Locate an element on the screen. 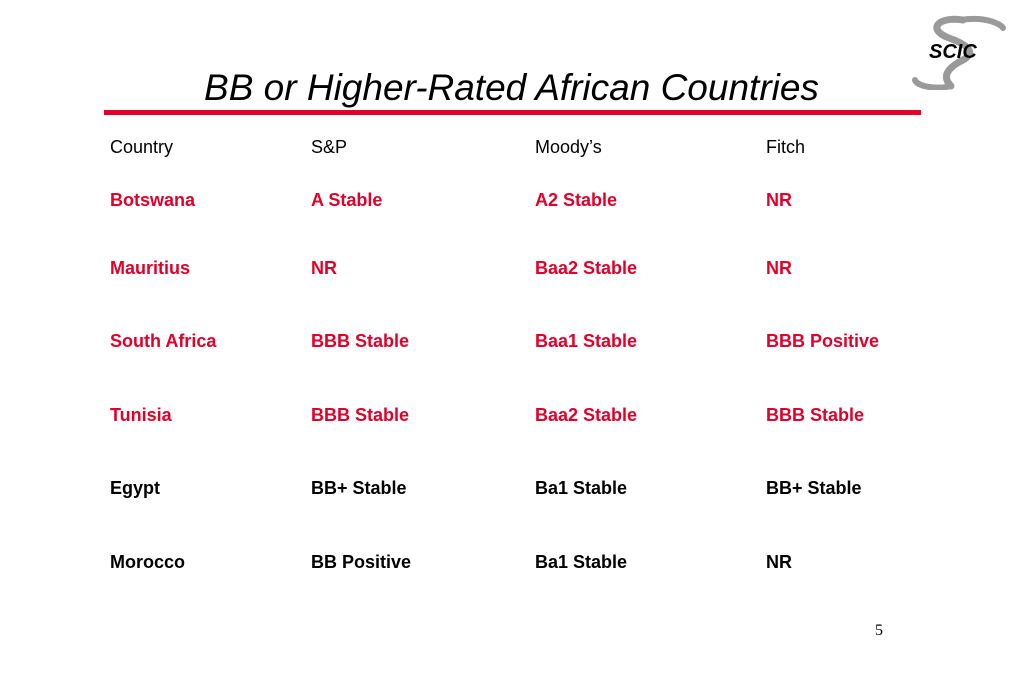 Image resolution: width=1023 pixels, height=682 pixels. header-country: Country is located at coordinates (142, 146).